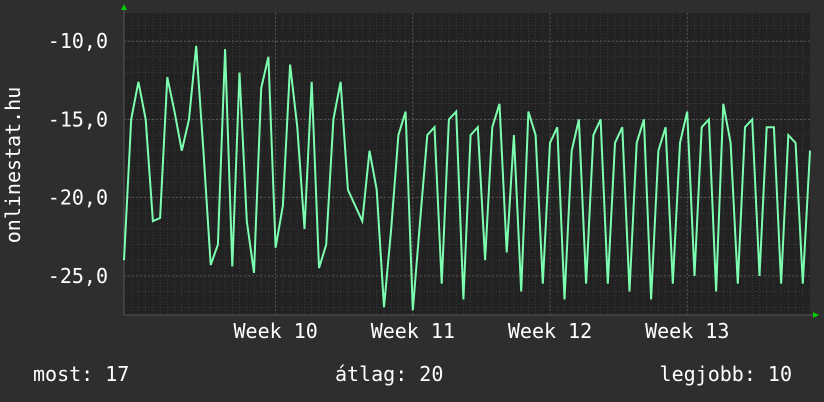 This screenshot has width=824, height=402. What do you see at coordinates (687, 331) in the screenshot?
I see `x-tick-label: Week 13` at bounding box center [687, 331].